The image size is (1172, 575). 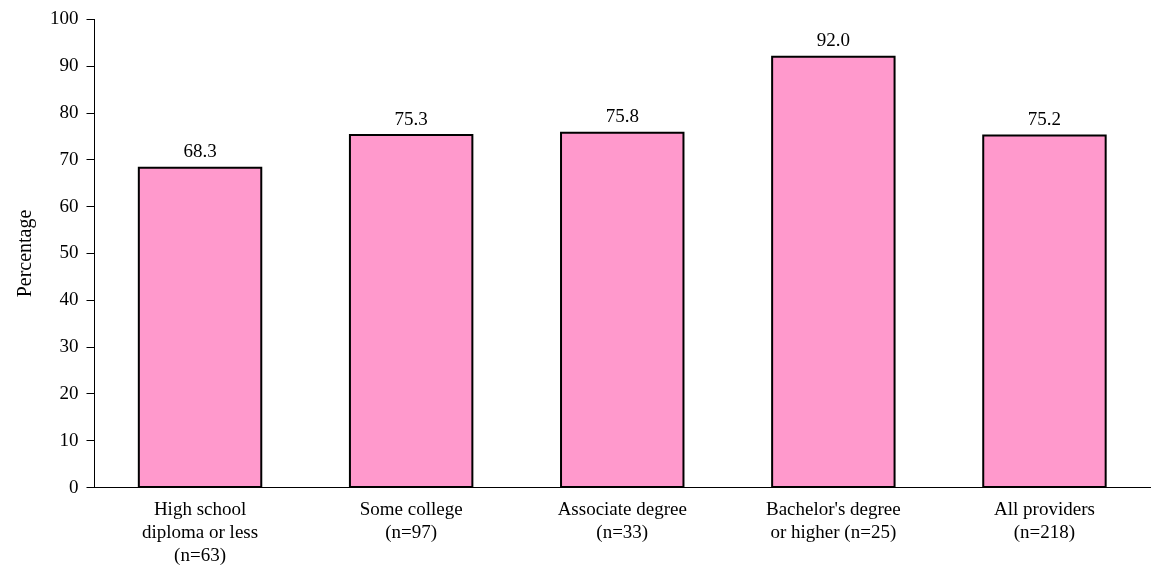 What do you see at coordinates (69, 112) in the screenshot?
I see `y-tick-label: 80` at bounding box center [69, 112].